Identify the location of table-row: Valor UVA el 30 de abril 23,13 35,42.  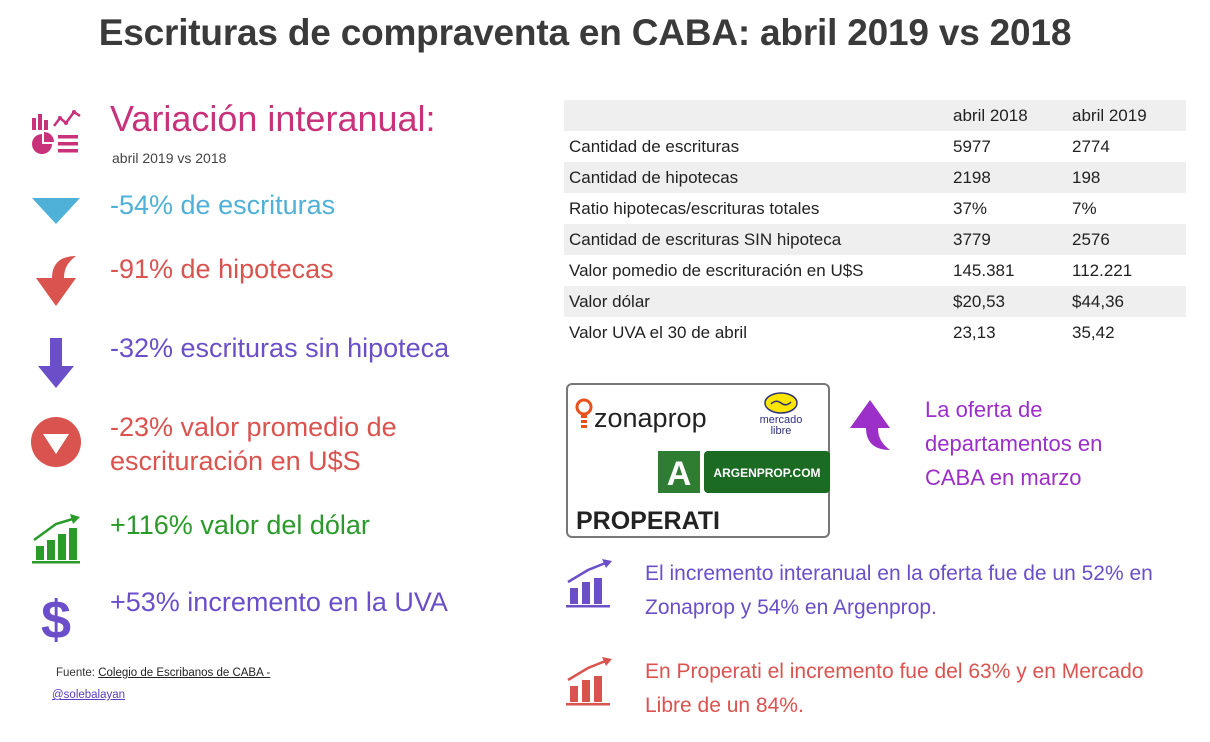
(875, 332).